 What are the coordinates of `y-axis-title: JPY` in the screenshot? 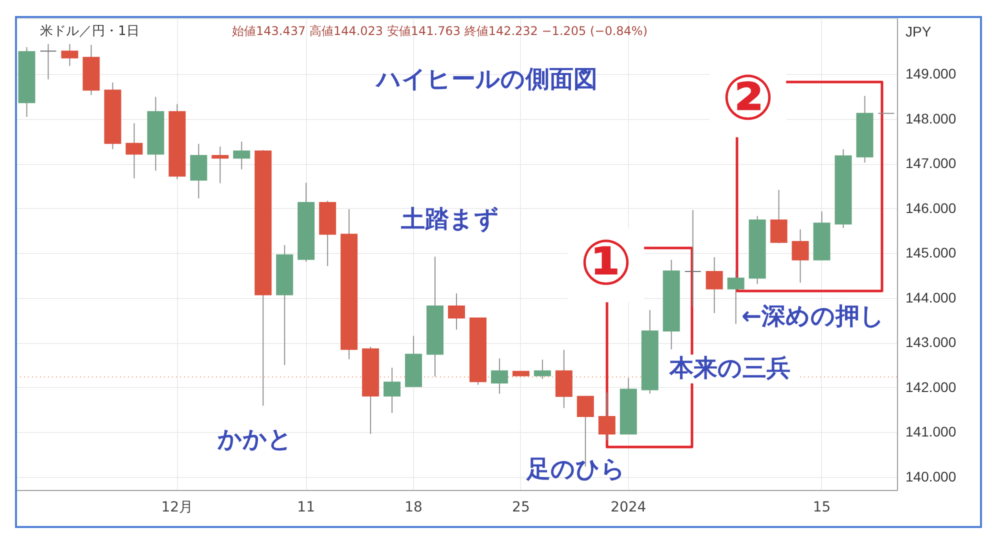 It's located at (919, 32).